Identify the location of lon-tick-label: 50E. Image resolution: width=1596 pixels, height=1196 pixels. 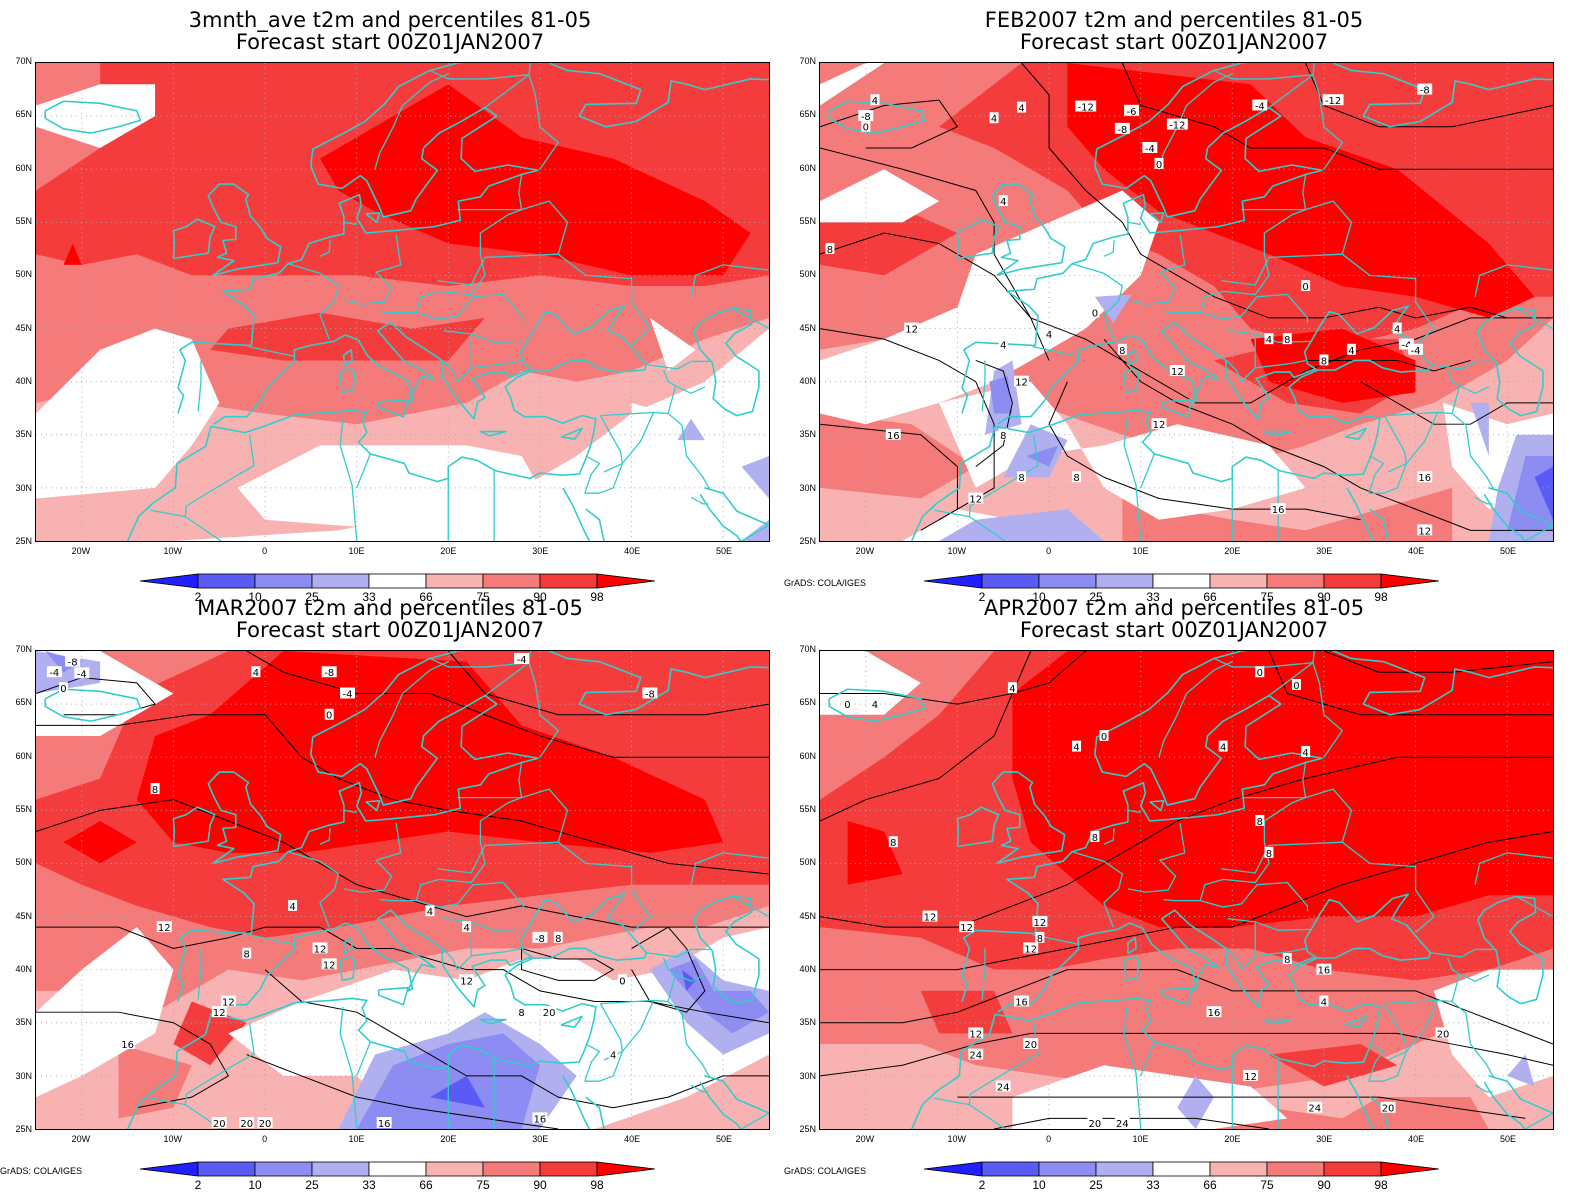
(724, 1139).